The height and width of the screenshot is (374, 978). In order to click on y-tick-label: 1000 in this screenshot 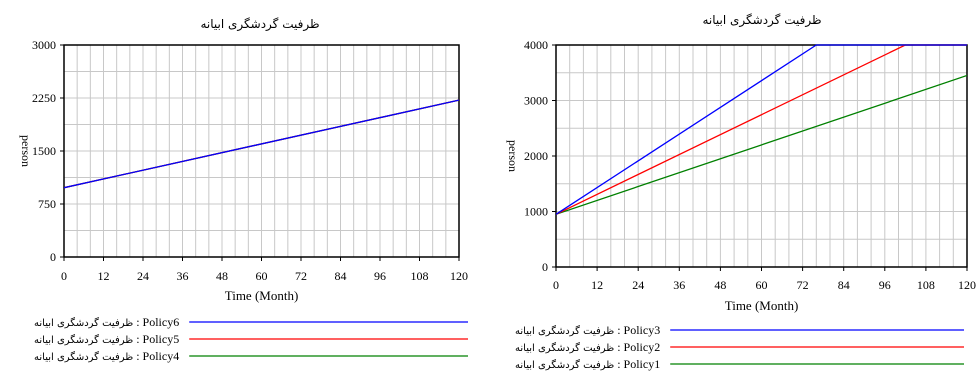, I will do `click(536, 212)`.